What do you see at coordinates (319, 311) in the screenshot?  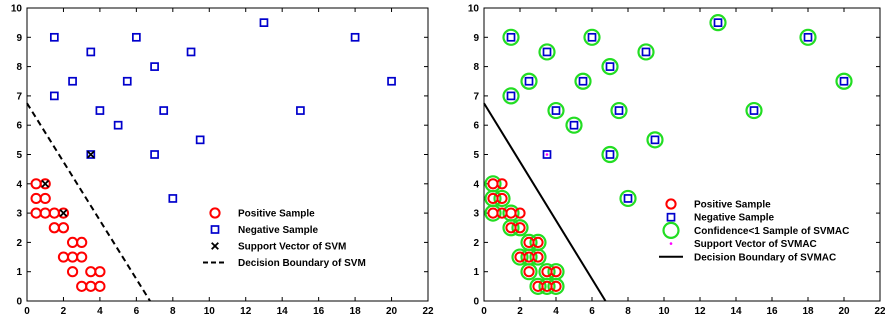 I see `x-tick-label: 16` at bounding box center [319, 311].